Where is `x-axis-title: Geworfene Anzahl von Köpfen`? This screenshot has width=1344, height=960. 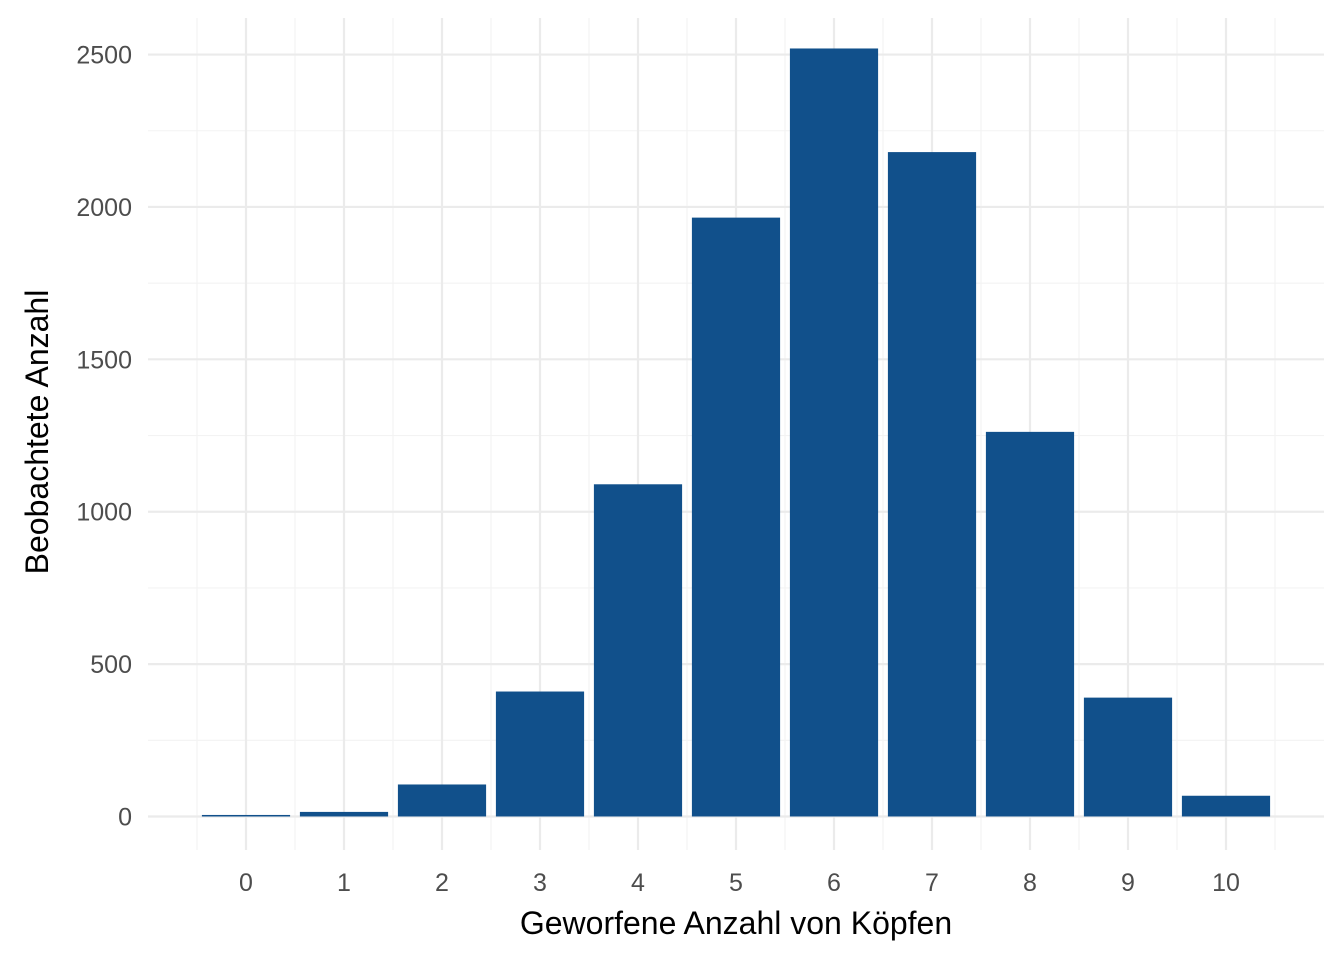 x-axis-title: Geworfene Anzahl von Köpfen is located at coordinates (736, 923).